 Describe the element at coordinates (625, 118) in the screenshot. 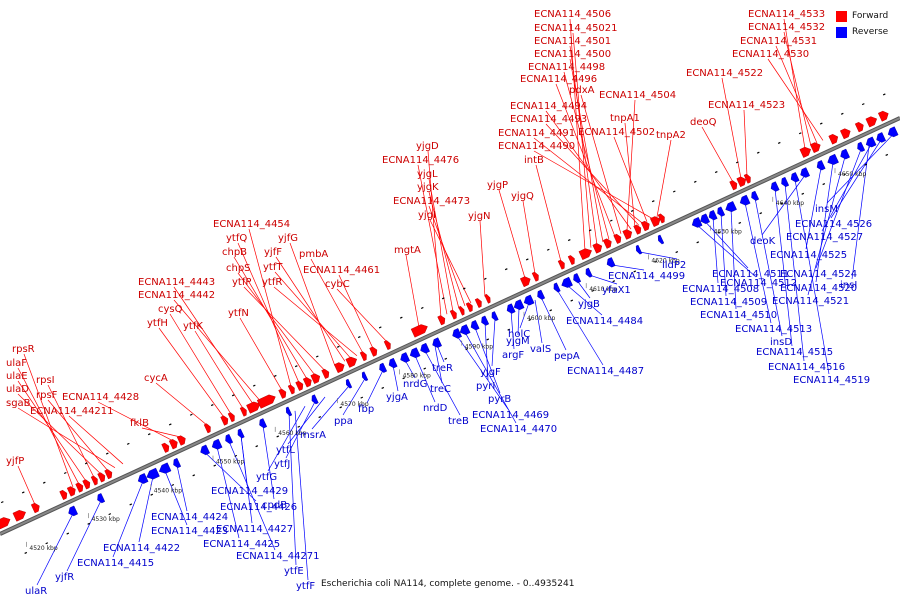

I see `gene-label-tnpa1: tnpA1` at that location.